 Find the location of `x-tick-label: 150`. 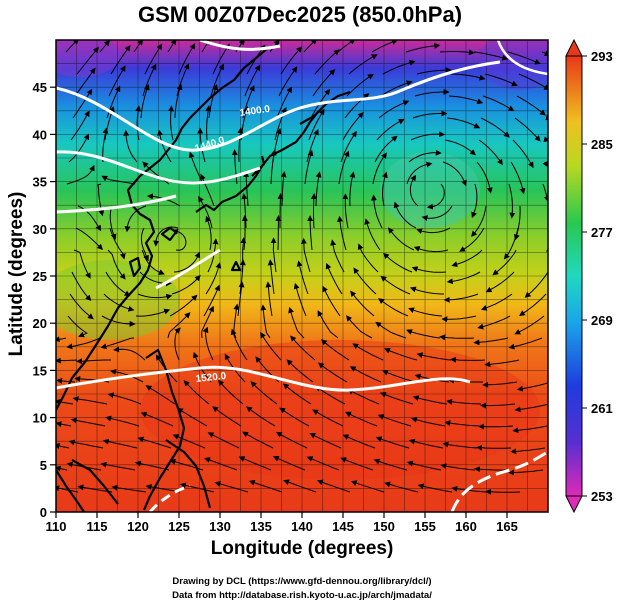

x-tick-label: 150 is located at coordinates (384, 526).